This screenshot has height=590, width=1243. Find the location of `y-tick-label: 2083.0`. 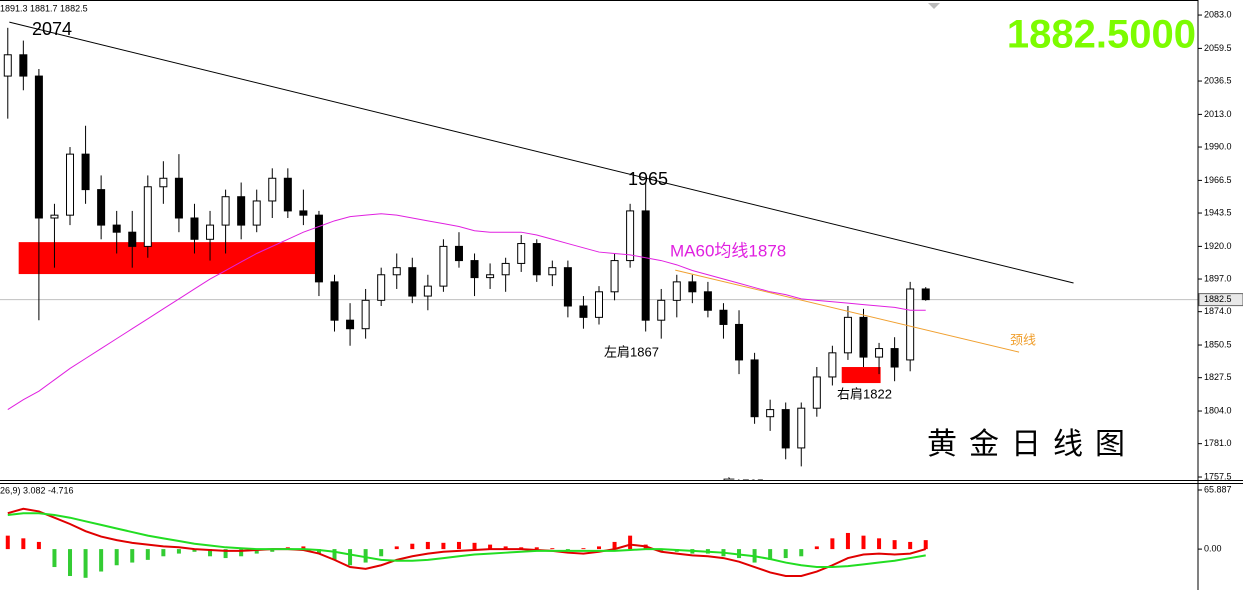

y-tick-label: 2083.0 is located at coordinates (1218, 14).